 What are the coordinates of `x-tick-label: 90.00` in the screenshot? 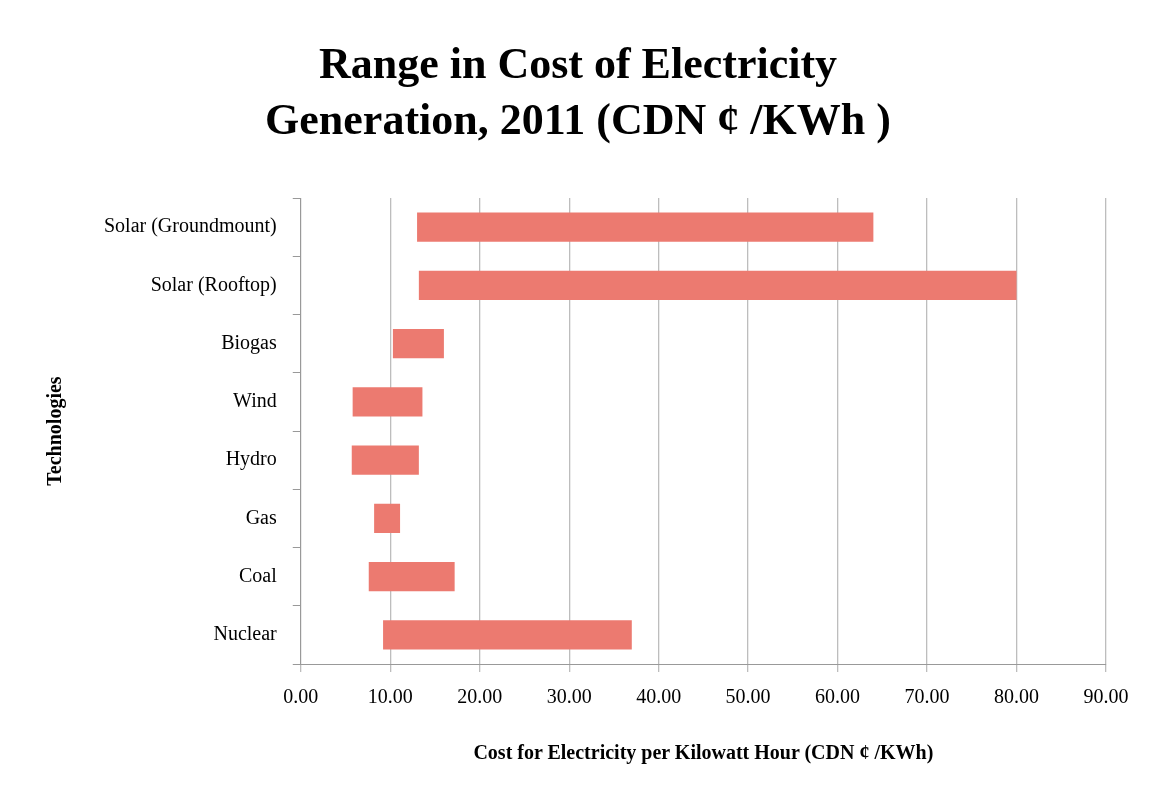 It's located at (1106, 696).